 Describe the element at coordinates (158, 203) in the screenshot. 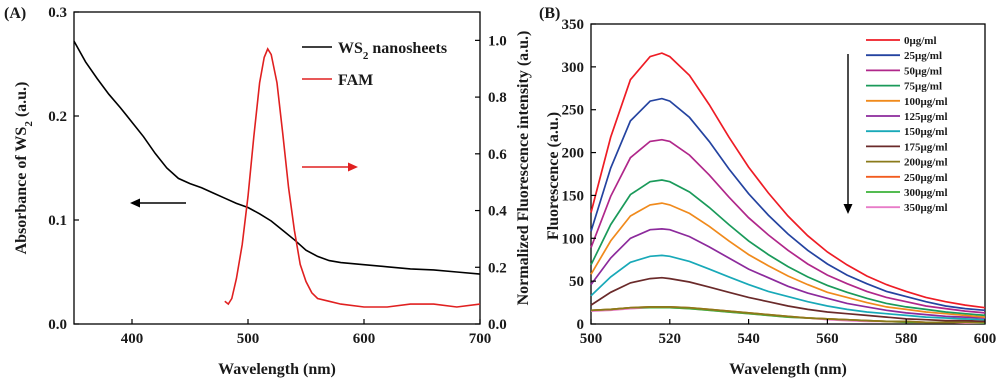

I see `panel-a-left-arrow` at that location.